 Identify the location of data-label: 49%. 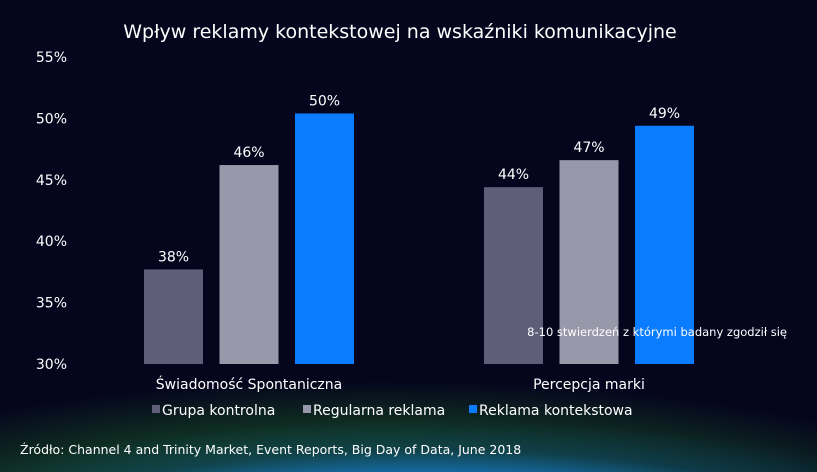
(664, 114).